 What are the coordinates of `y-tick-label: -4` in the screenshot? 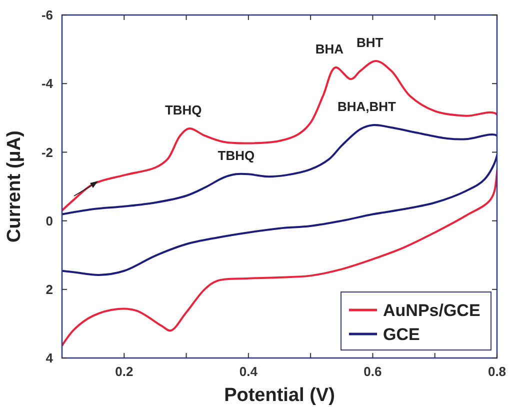 It's located at (47, 84).